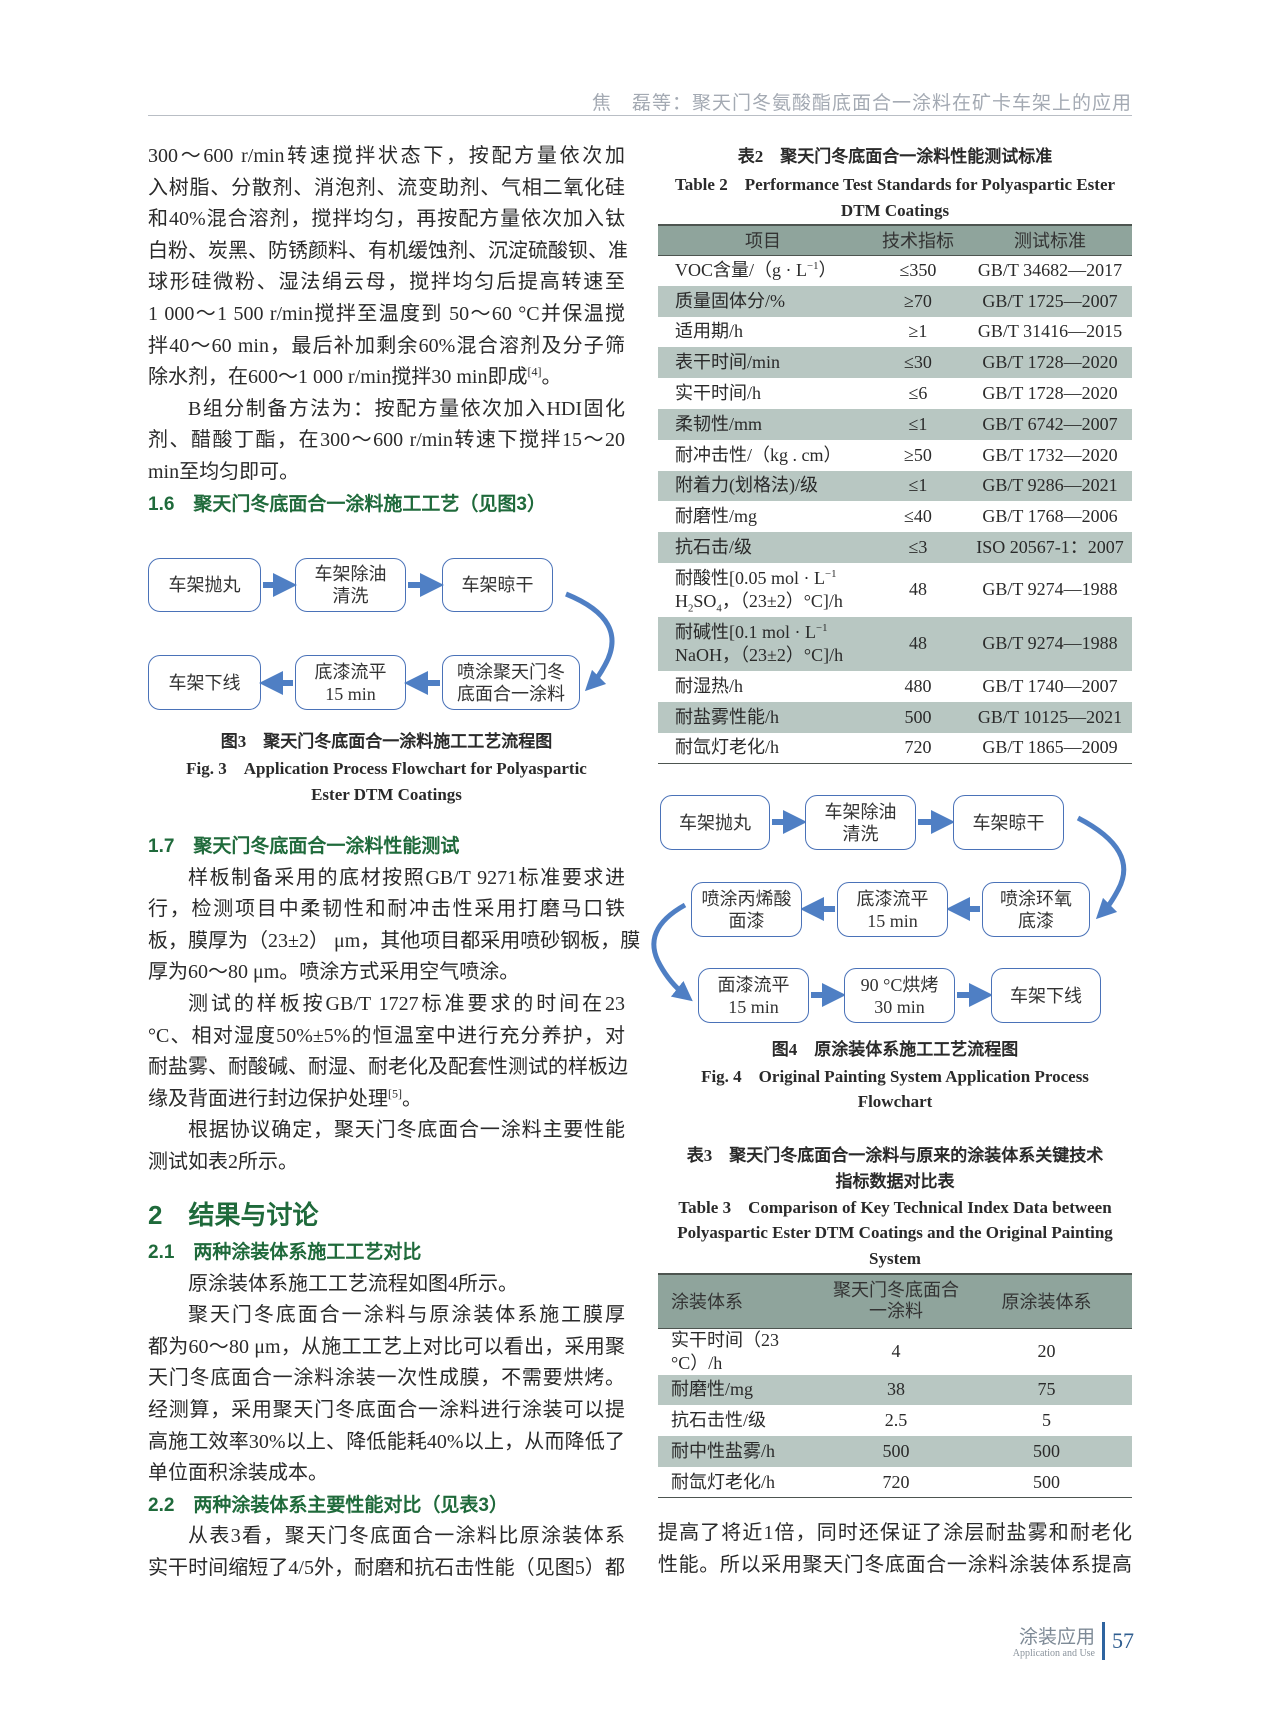  What do you see at coordinates (386, 1441) in the screenshot?
I see `text-line: 高施工效率30%以上、降低能耗40%以上，从而降低了` at bounding box center [386, 1441].